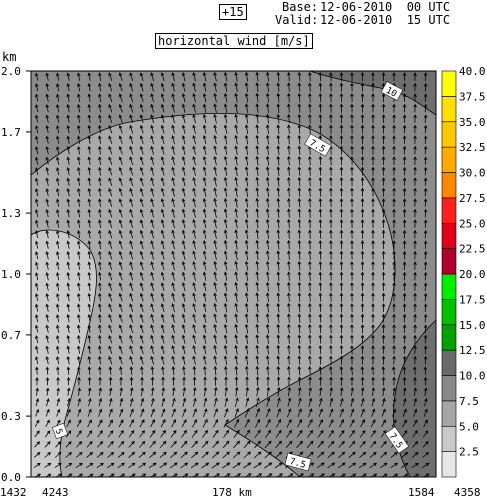  What do you see at coordinates (234, 41) in the screenshot?
I see `chart-title: horizontal wind [m/s]` at bounding box center [234, 41].